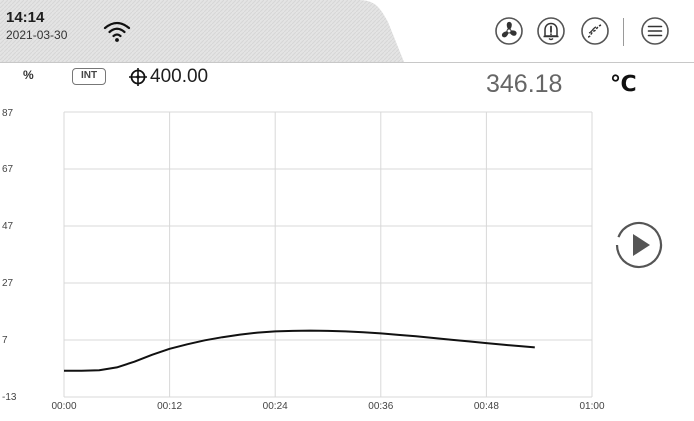  What do you see at coordinates (595, 31) in the screenshot?
I see `trend-icon` at bounding box center [595, 31].